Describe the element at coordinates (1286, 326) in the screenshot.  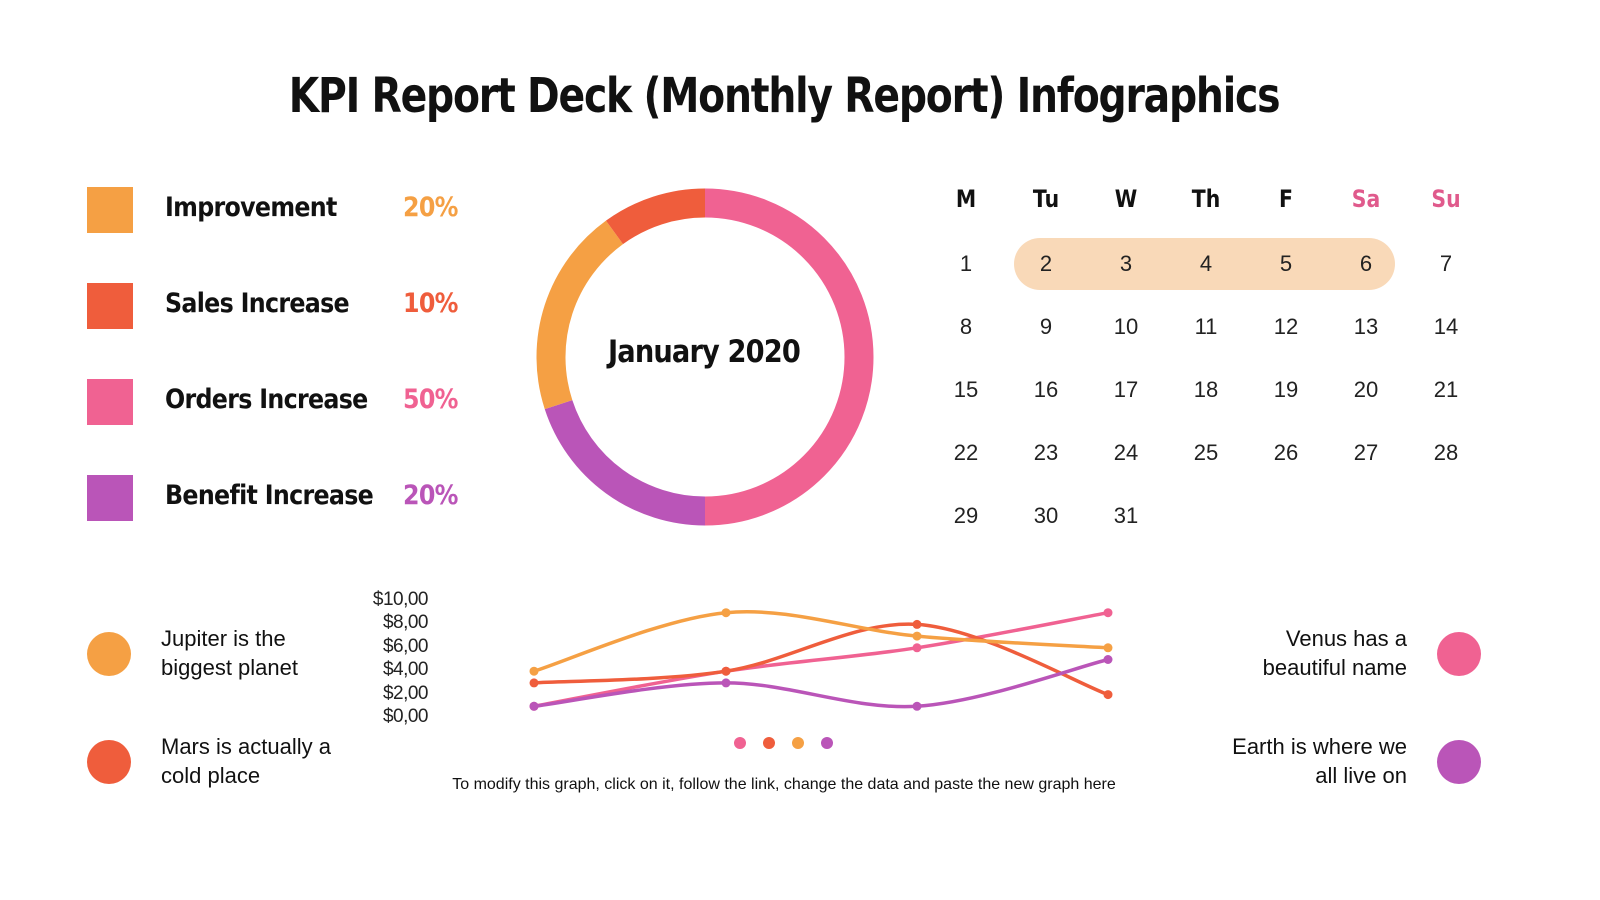
I see `calendar-day: 12` at that location.